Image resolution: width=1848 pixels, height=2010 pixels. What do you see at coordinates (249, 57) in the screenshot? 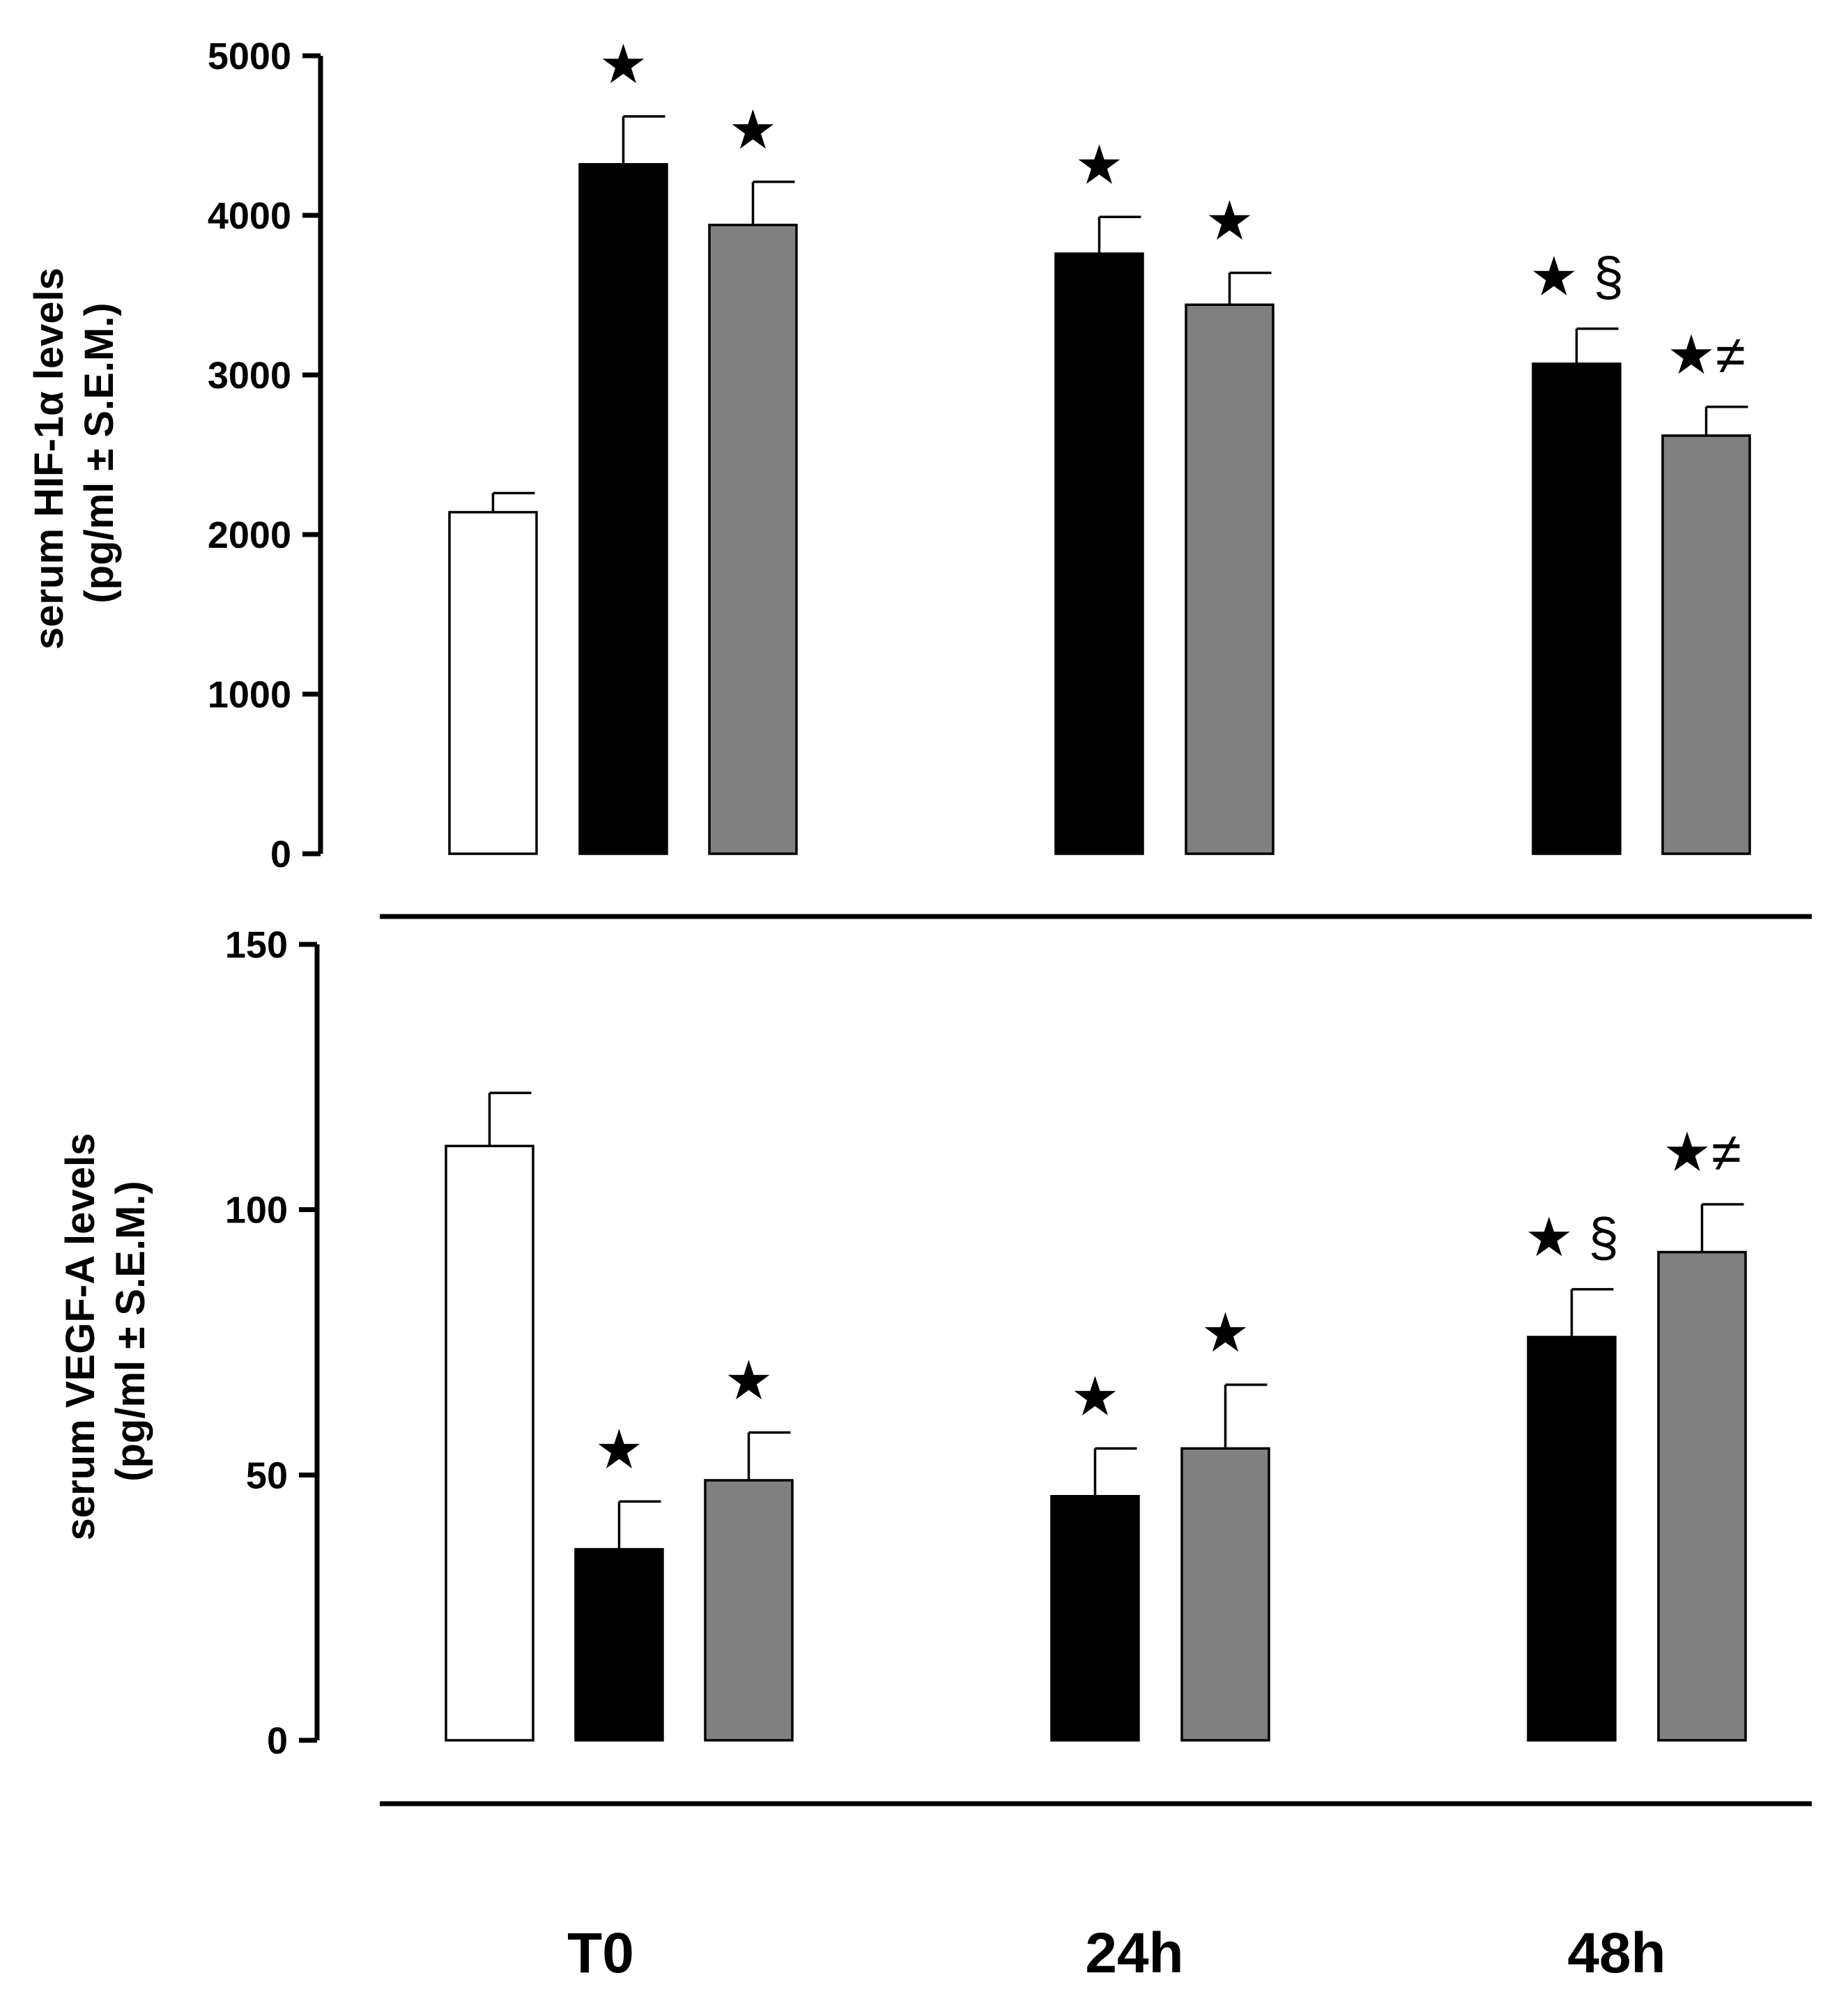
I see `y-tick-label: 5000` at bounding box center [249, 57].